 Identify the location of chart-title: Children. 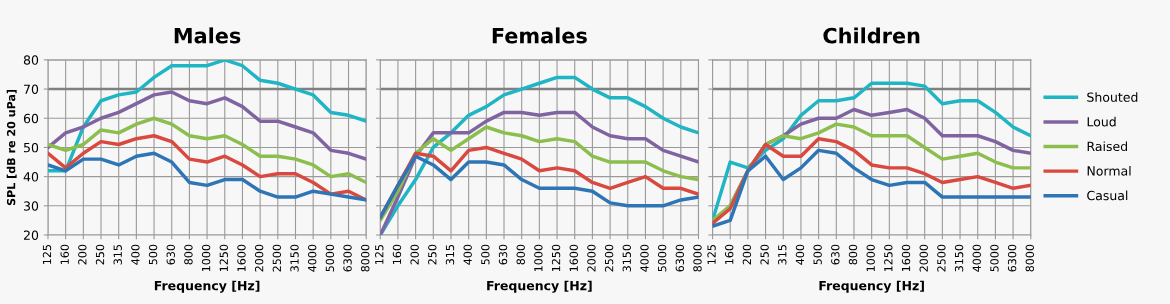
(871, 35).